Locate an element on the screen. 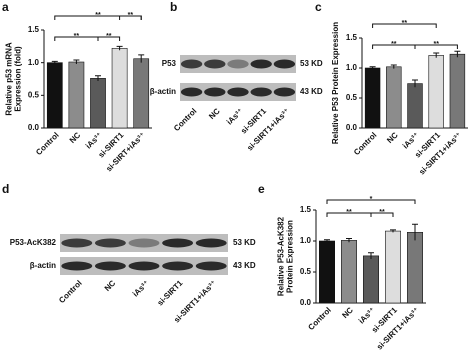 The width and height of the screenshot is (474, 359). y-axis-label: Relative P53-AcK382 is located at coordinates (281, 256).